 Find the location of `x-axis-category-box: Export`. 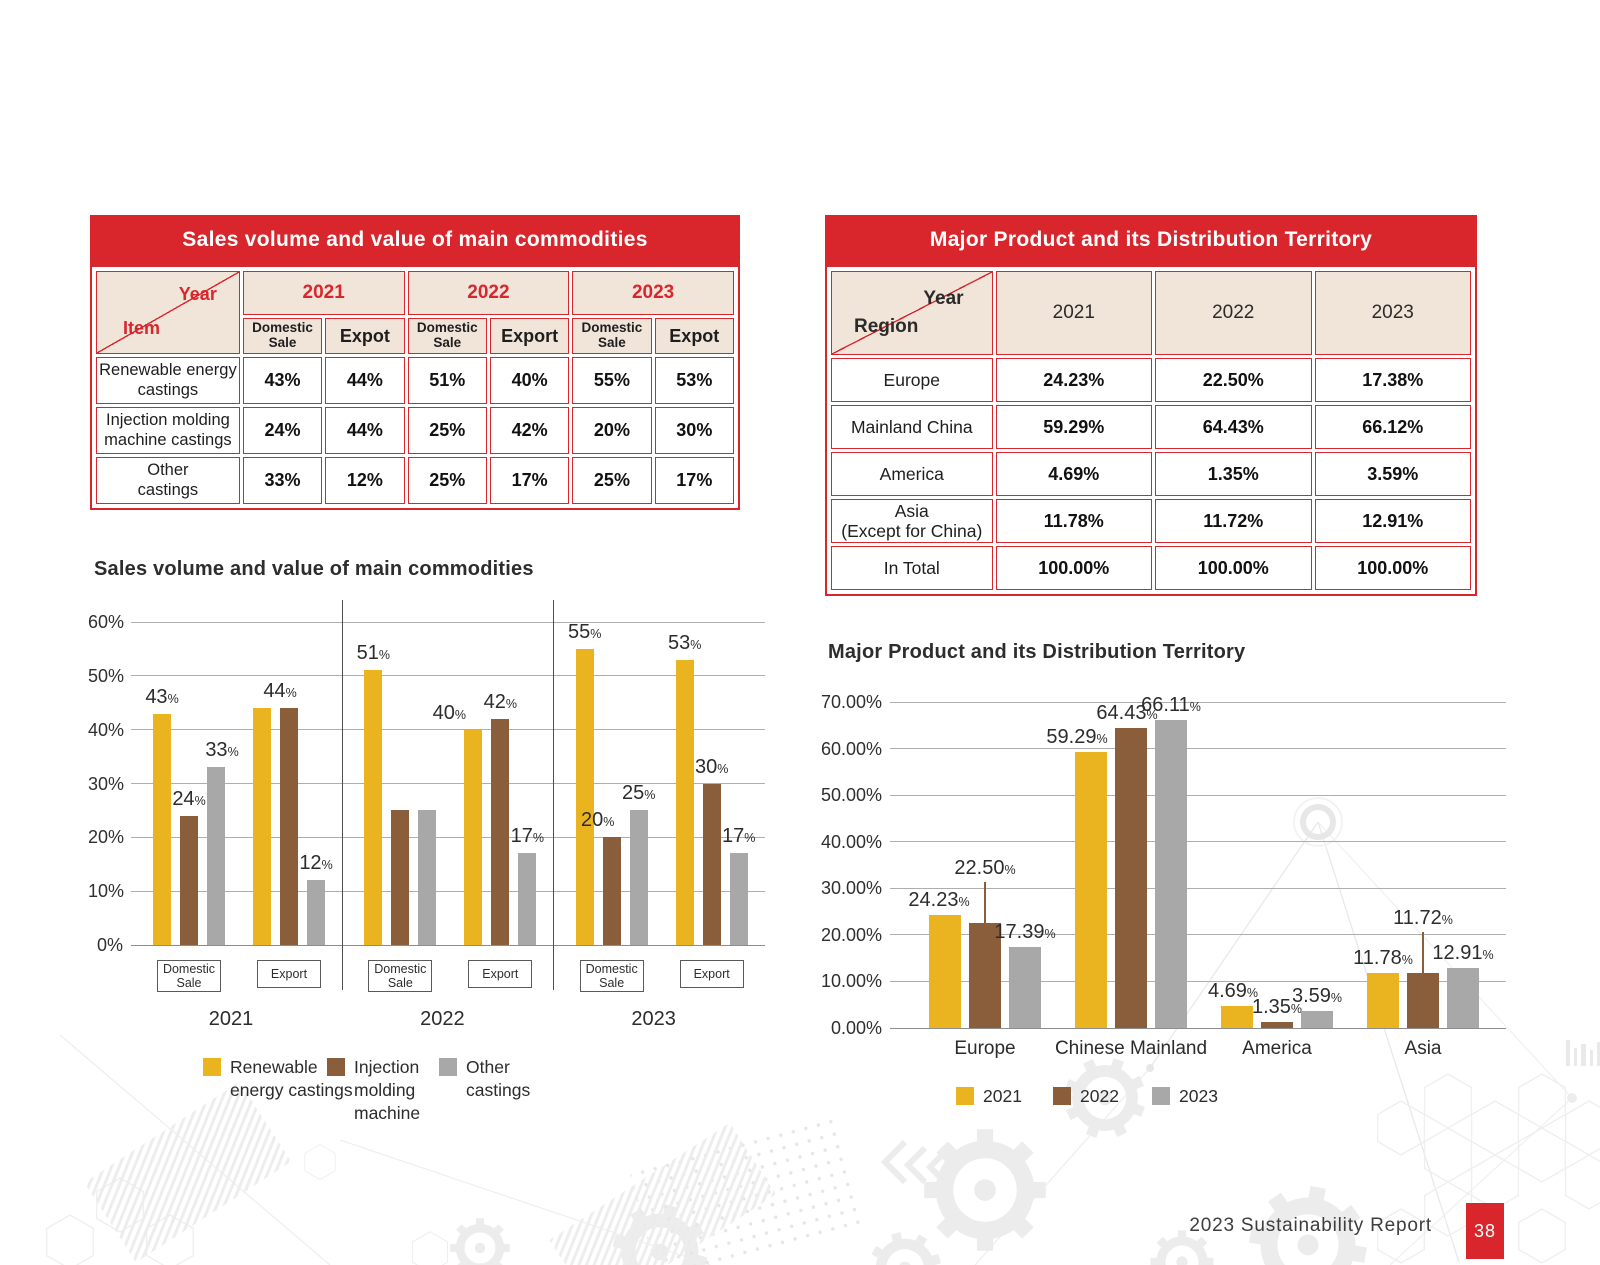

x-axis-category-box: Export is located at coordinates (289, 974).